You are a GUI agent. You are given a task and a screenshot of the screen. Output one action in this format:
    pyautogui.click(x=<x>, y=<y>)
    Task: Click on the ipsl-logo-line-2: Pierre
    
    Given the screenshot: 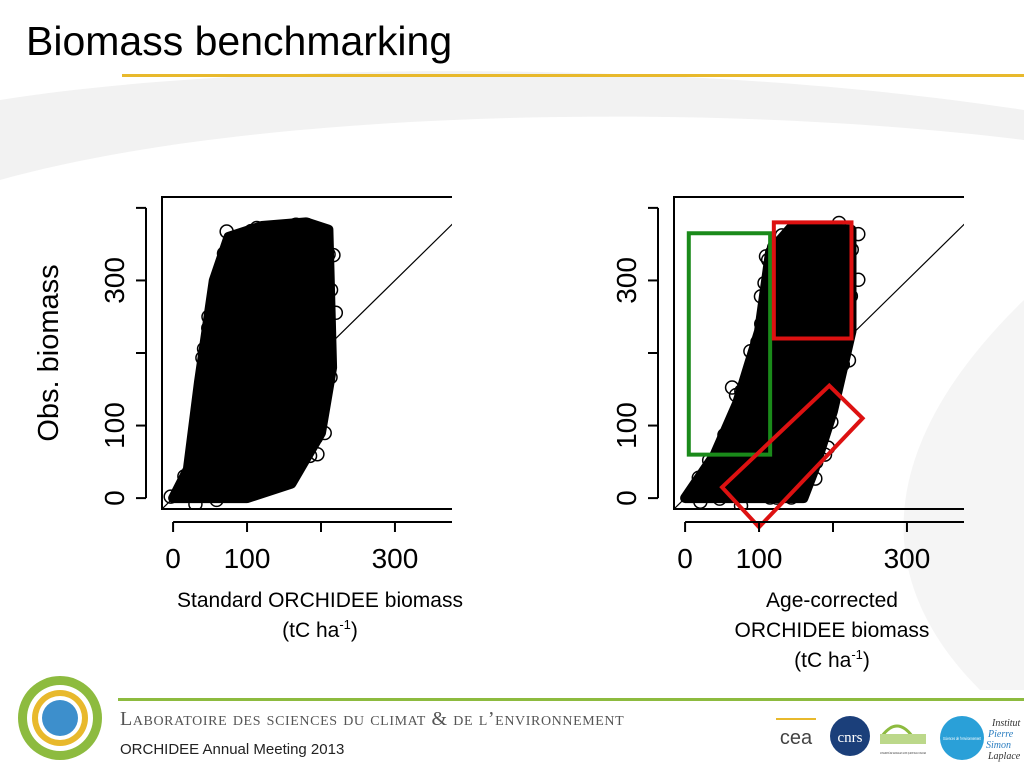 What is the action you would take?
    pyautogui.click(x=1000, y=734)
    